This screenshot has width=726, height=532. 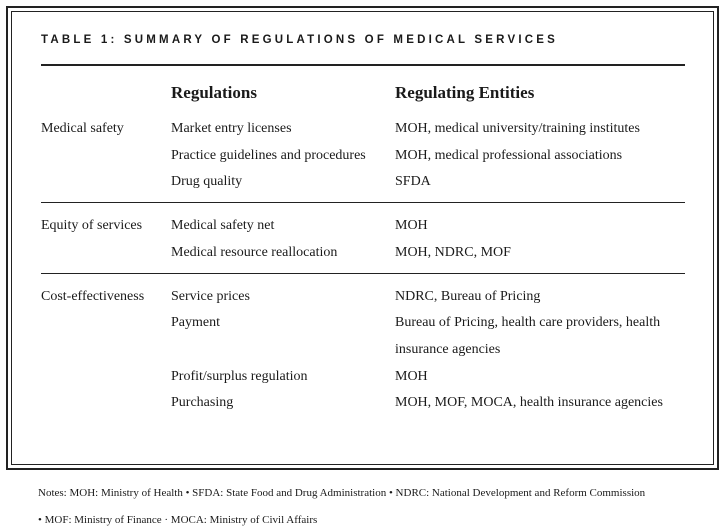 What do you see at coordinates (195, 323) in the screenshot?
I see `regulation-cell: Payment` at bounding box center [195, 323].